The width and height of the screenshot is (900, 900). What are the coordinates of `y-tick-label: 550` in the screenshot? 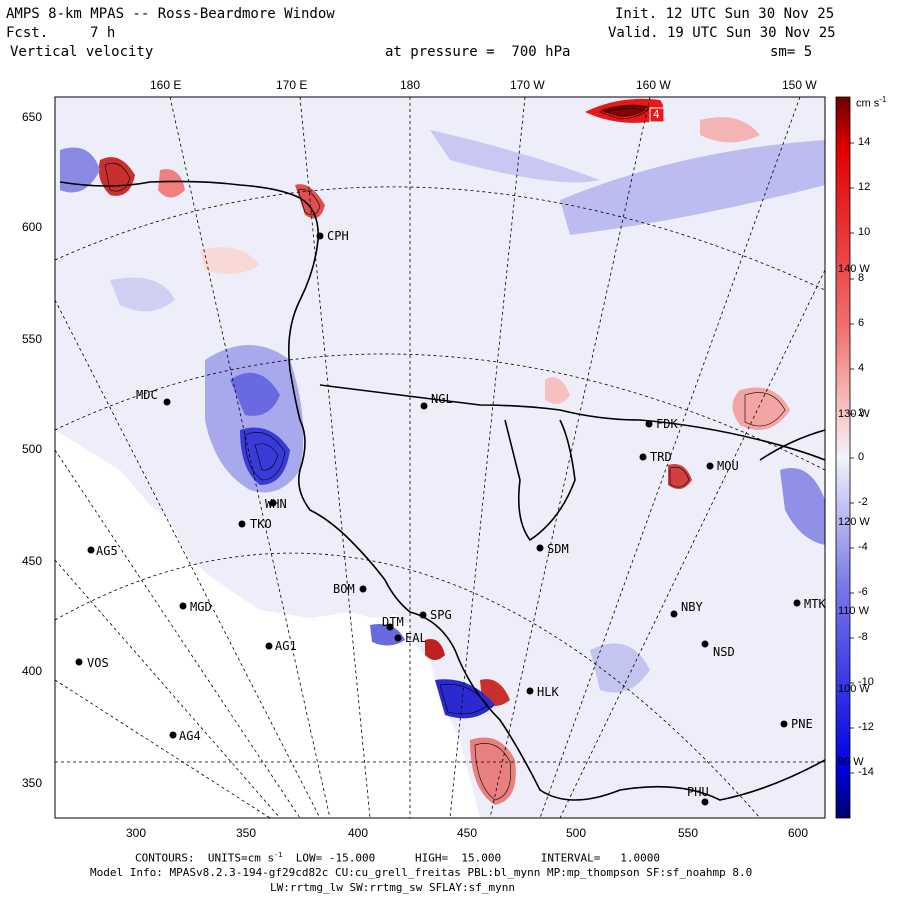 It's located at (32, 339).